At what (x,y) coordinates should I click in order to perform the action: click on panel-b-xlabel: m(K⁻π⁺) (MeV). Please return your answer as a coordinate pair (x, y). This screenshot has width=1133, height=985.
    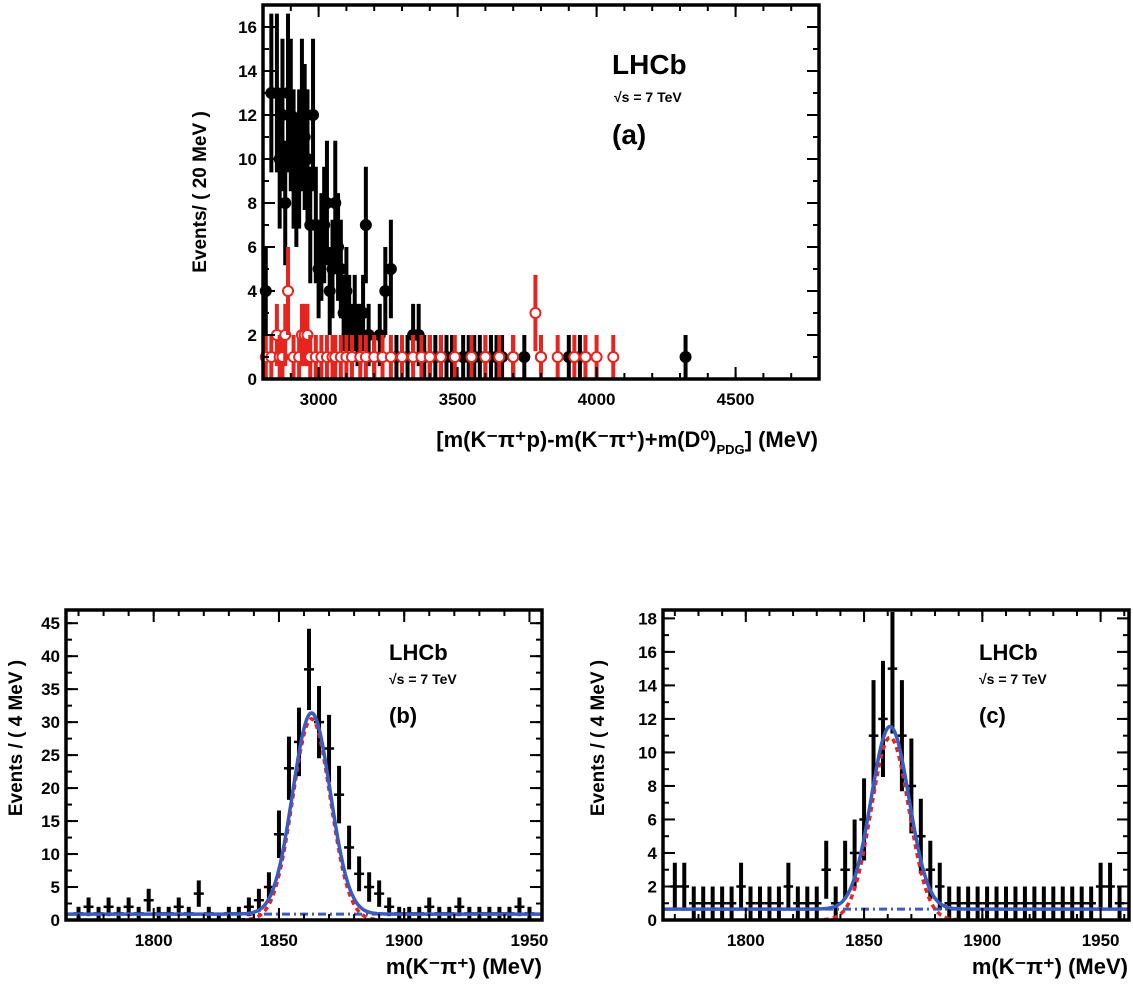
    Looking at the image, I should click on (464, 966).